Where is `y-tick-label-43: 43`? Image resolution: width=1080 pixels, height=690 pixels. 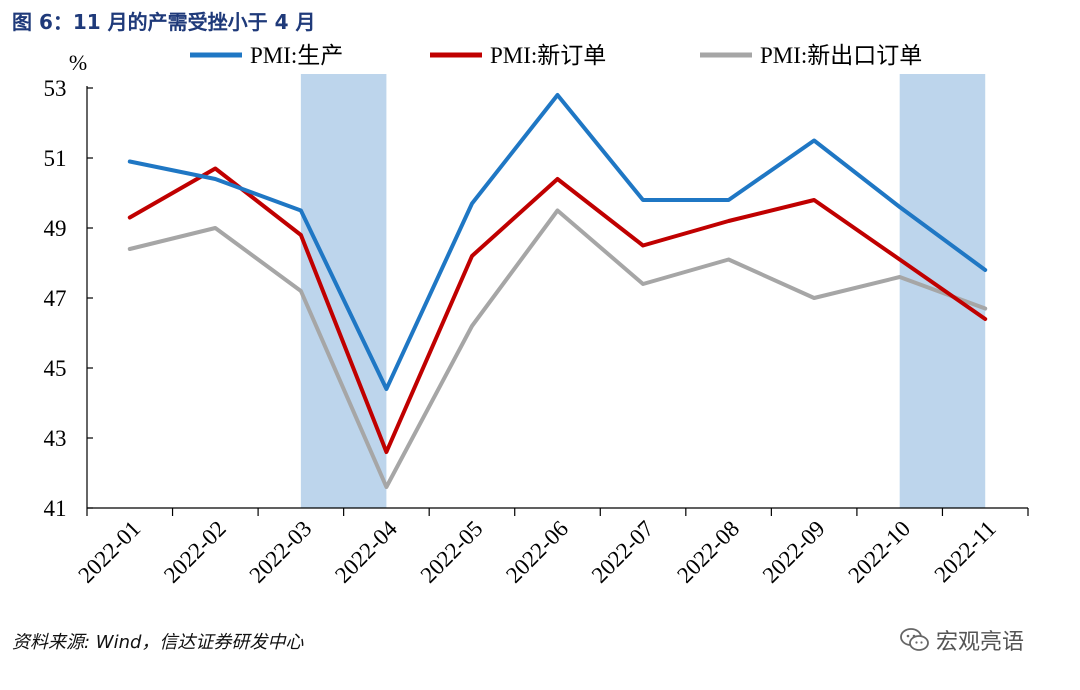
y-tick-label-43: 43 is located at coordinates (55, 438).